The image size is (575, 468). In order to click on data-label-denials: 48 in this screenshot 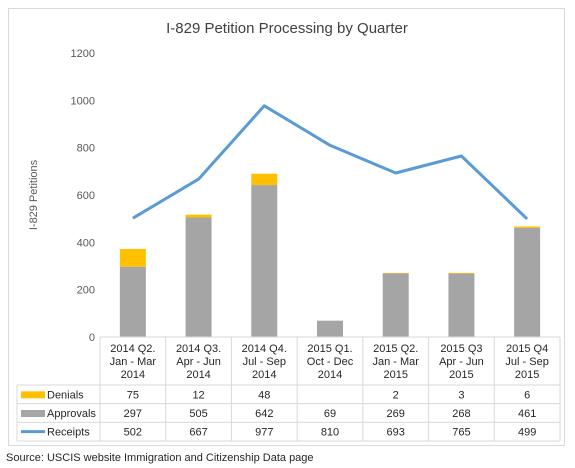, I will do `click(264, 395)`.